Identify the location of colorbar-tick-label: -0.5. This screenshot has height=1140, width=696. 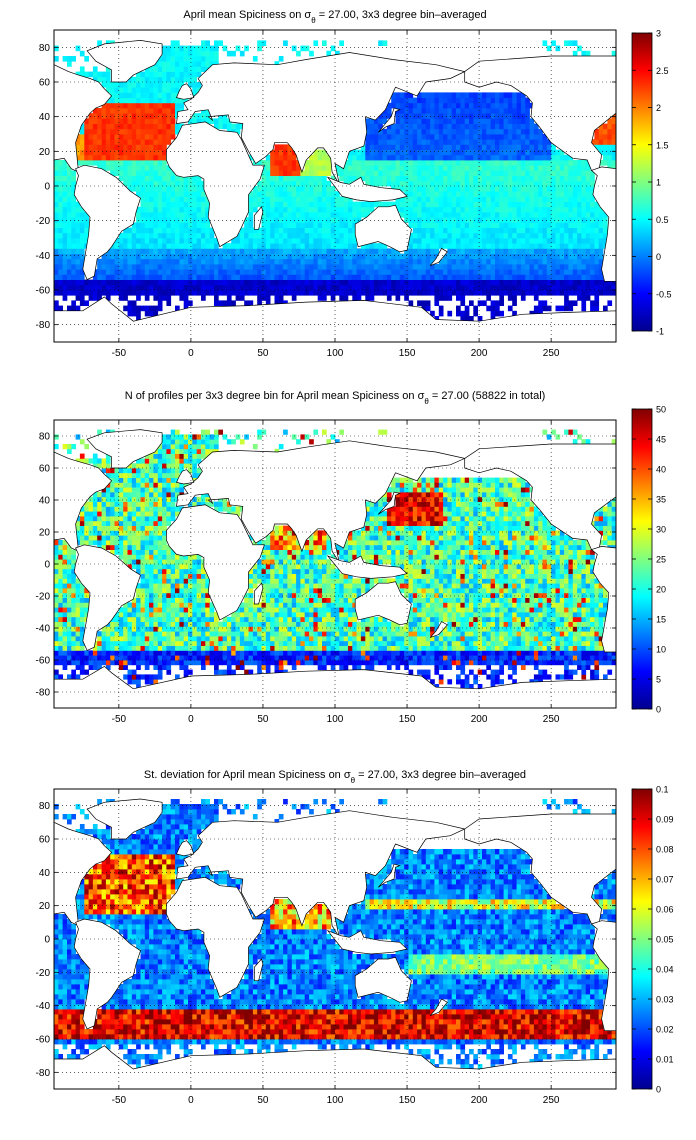
(664, 294).